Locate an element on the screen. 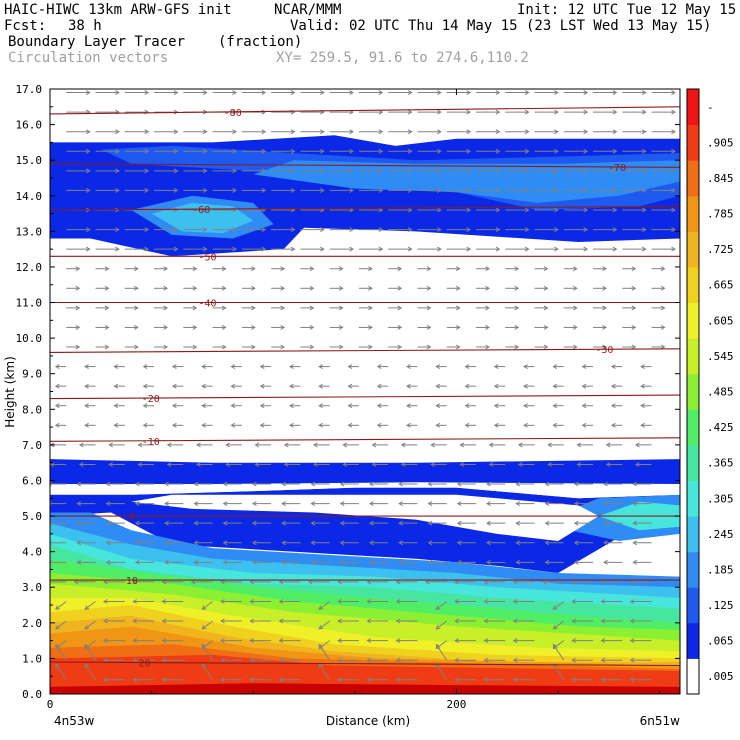 The width and height of the screenshot is (740, 740). temperature-contour is located at coordinates (365, 110).